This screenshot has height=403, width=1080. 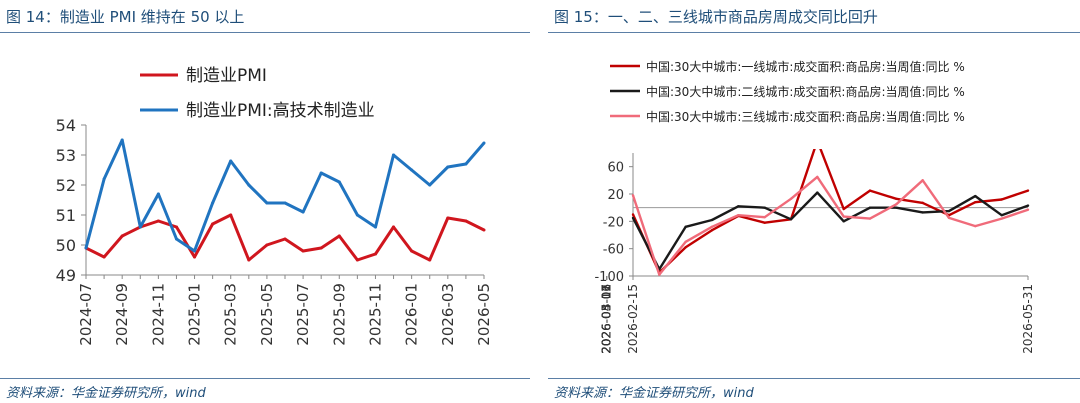 What do you see at coordinates (1028, 319) in the screenshot?
I see `x-tick-label: 2026-05-31` at bounding box center [1028, 319].